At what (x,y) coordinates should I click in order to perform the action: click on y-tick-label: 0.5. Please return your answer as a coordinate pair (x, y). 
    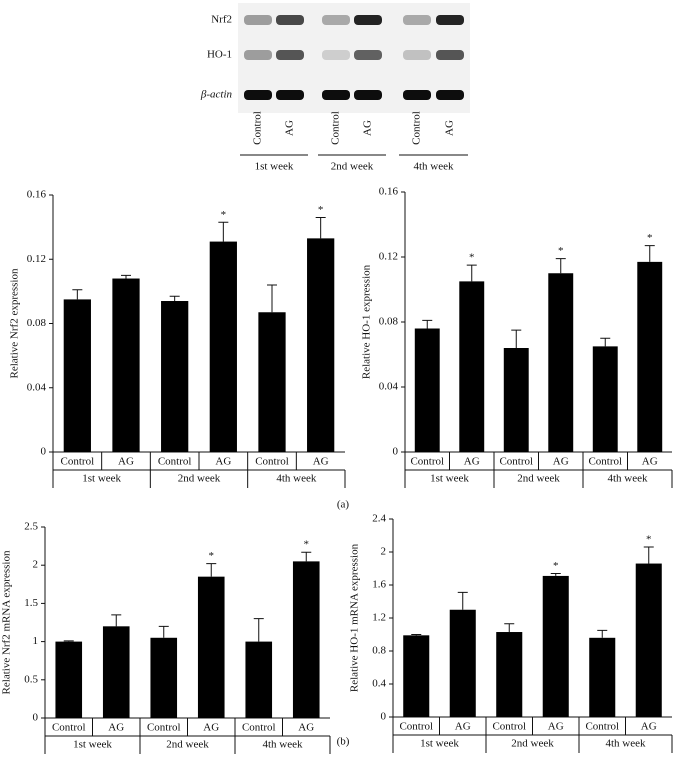
    Looking at the image, I should click on (31, 679).